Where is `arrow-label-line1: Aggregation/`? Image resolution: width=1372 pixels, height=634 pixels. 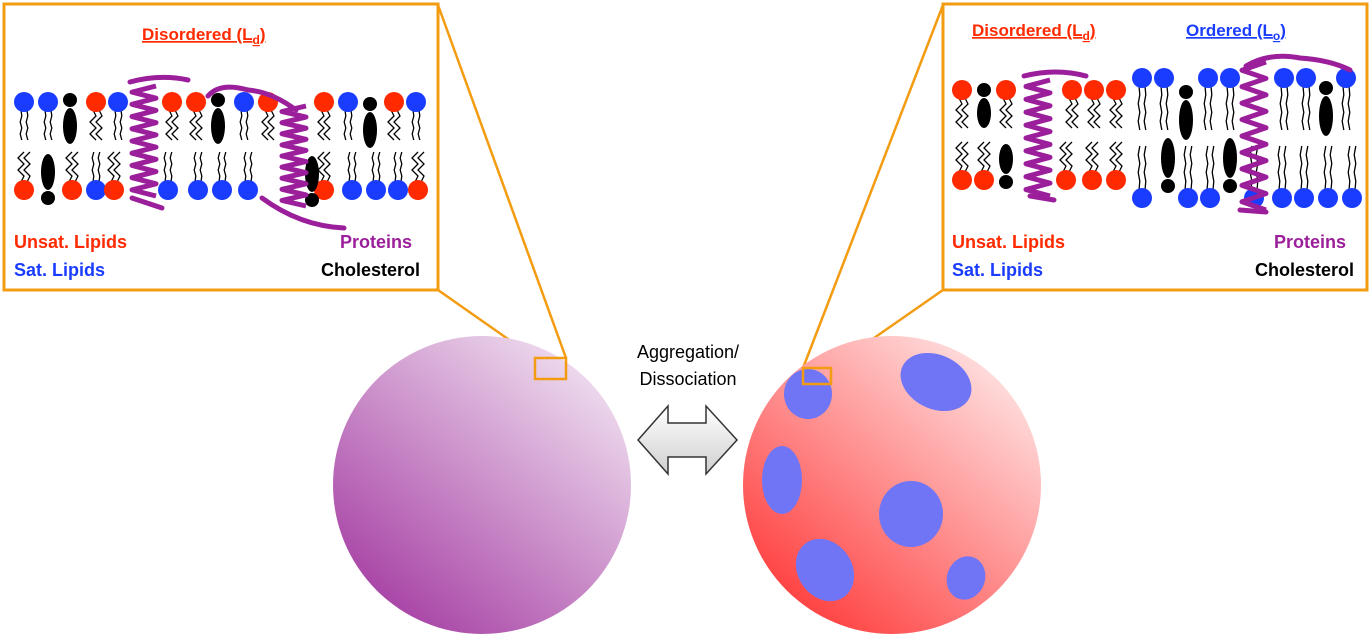 arrow-label-line1: Aggregation/ is located at coordinates (688, 352).